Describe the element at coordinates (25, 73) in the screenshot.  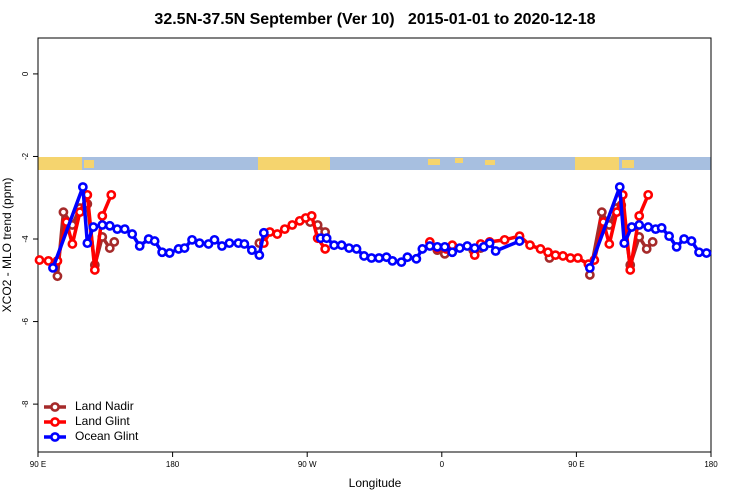
I see `y-tick-label: 0` at that location.